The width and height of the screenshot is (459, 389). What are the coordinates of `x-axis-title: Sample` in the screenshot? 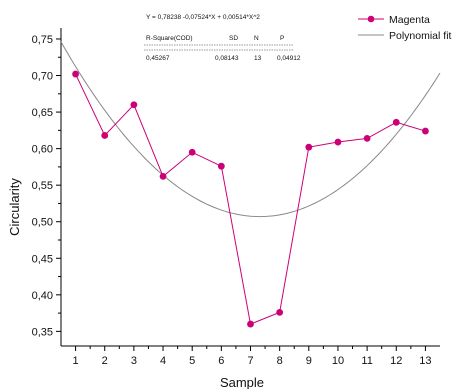 It's located at (242, 382).